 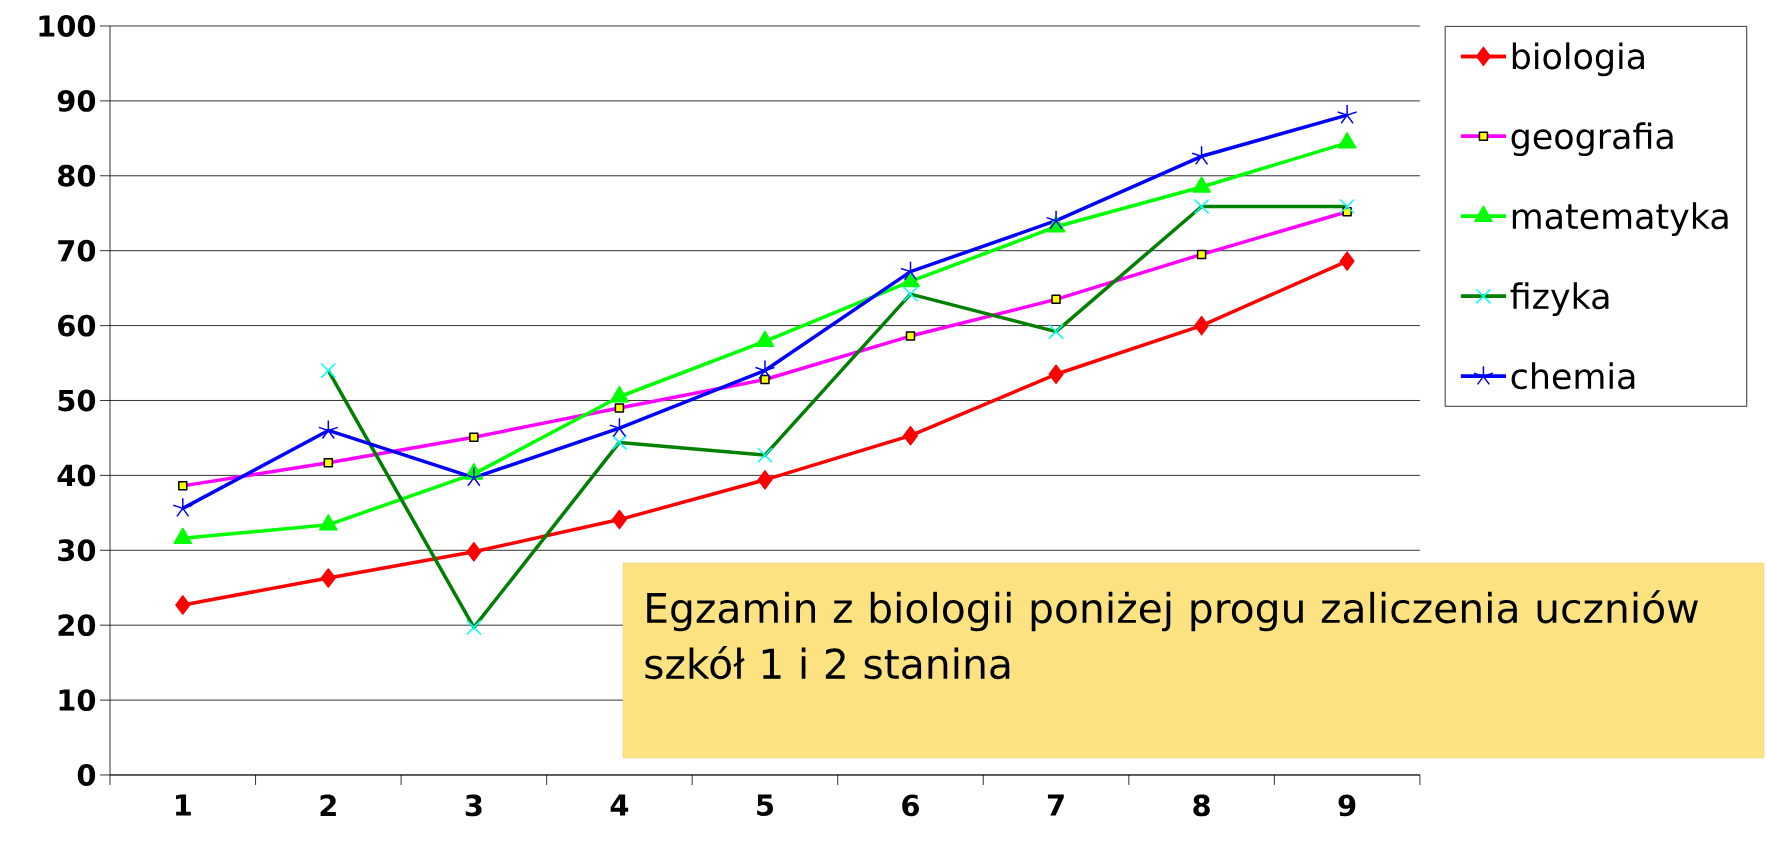 What do you see at coordinates (77, 625) in the screenshot?
I see `y-tick-label: 20` at bounding box center [77, 625].